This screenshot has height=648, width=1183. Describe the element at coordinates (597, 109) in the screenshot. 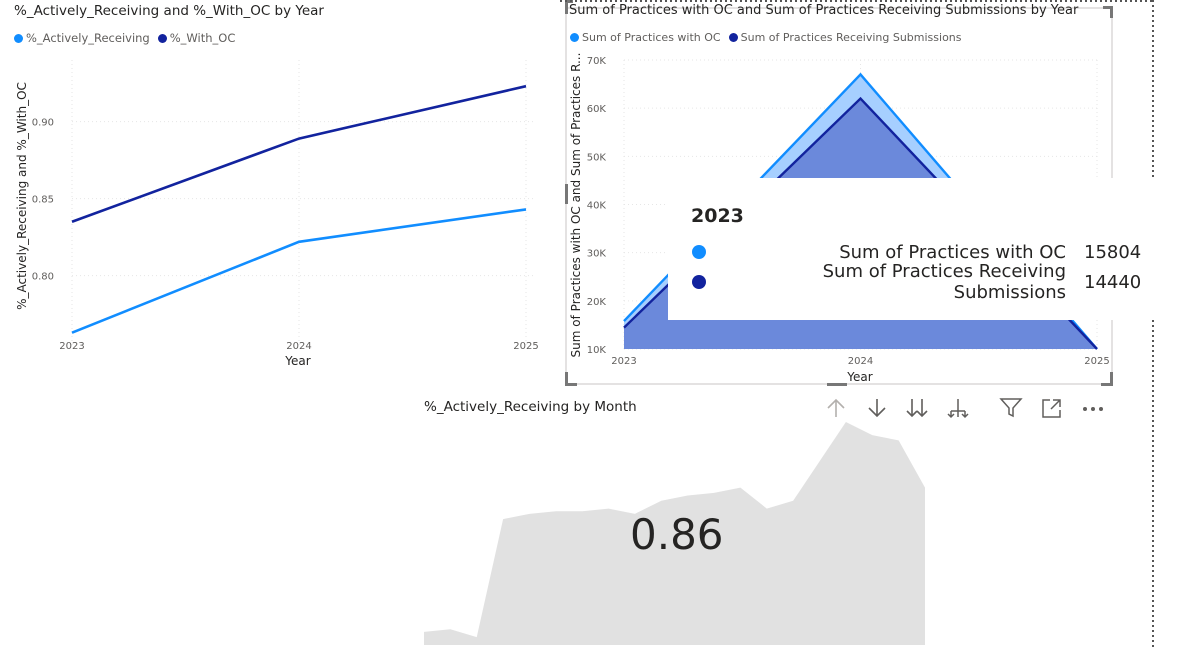

I see `y-tick-label: 60K` at that location.